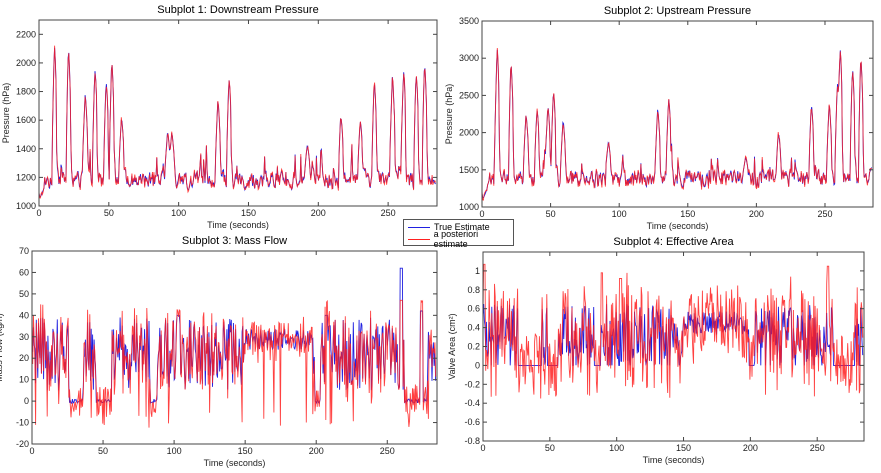  I want to click on legend-label-posteriori: a posteriori estimate, so click(456, 239).